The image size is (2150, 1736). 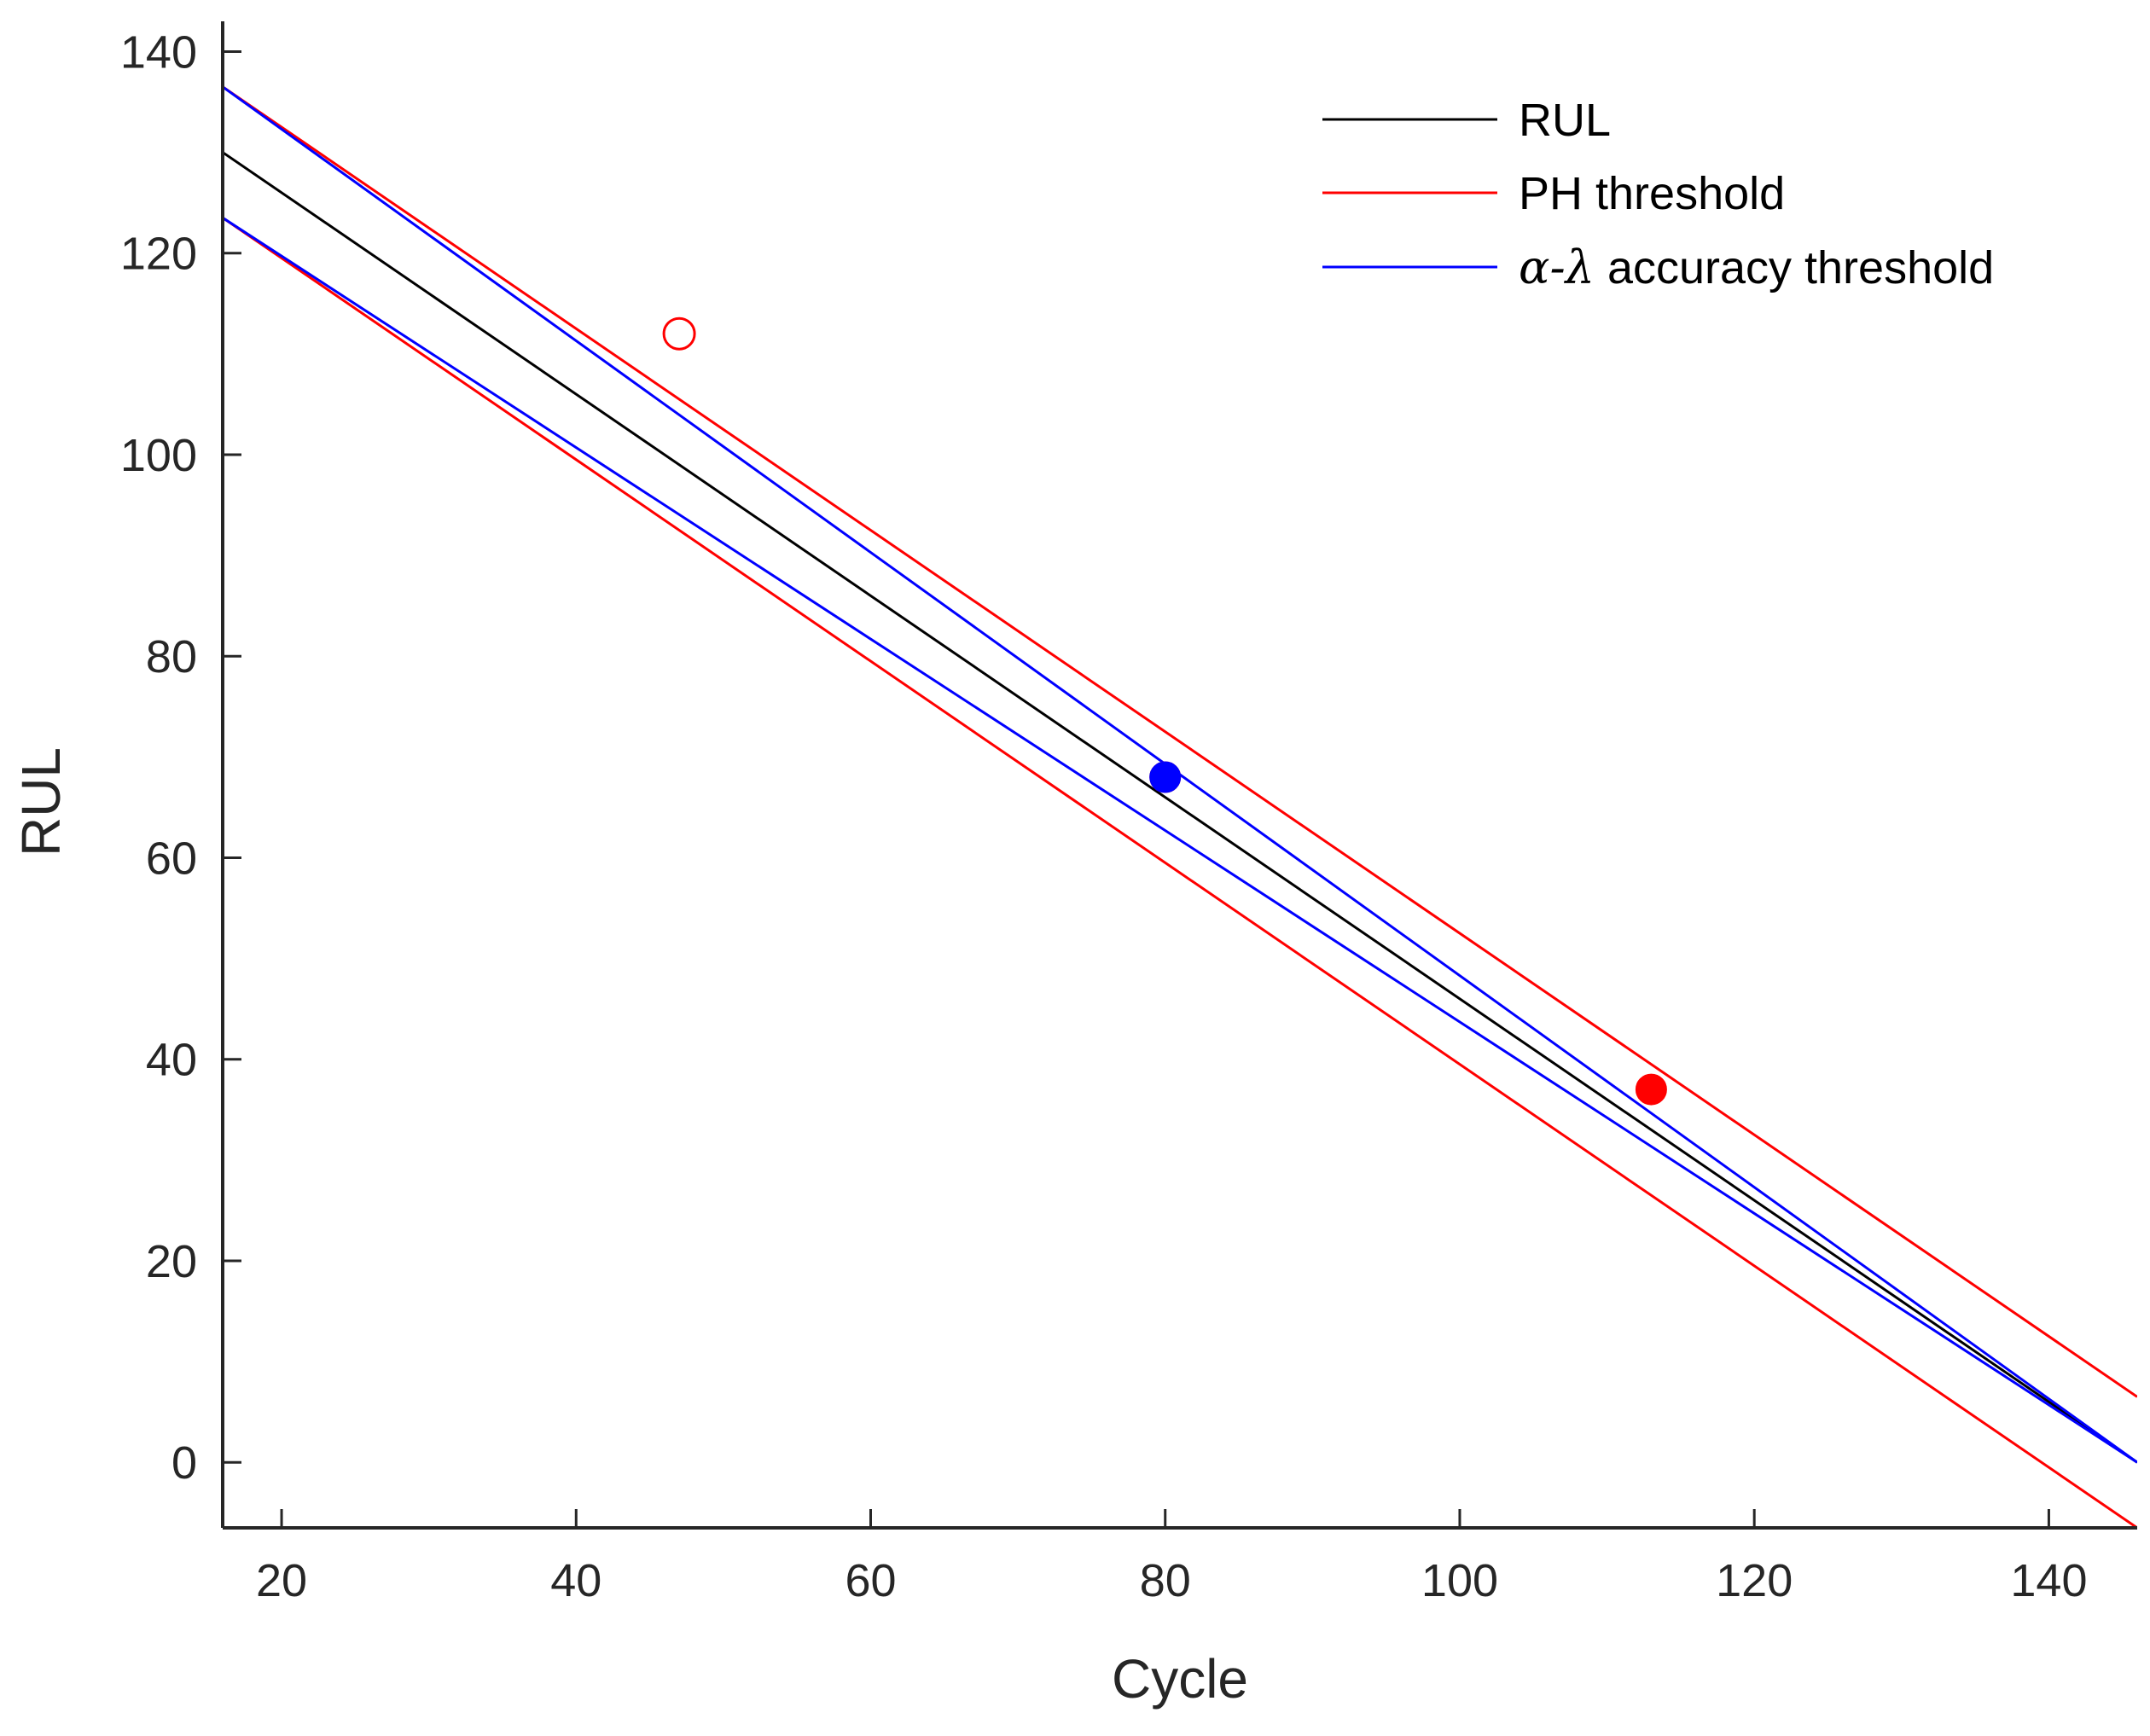 I want to click on y-tick-label: 0, so click(x=184, y=1463).